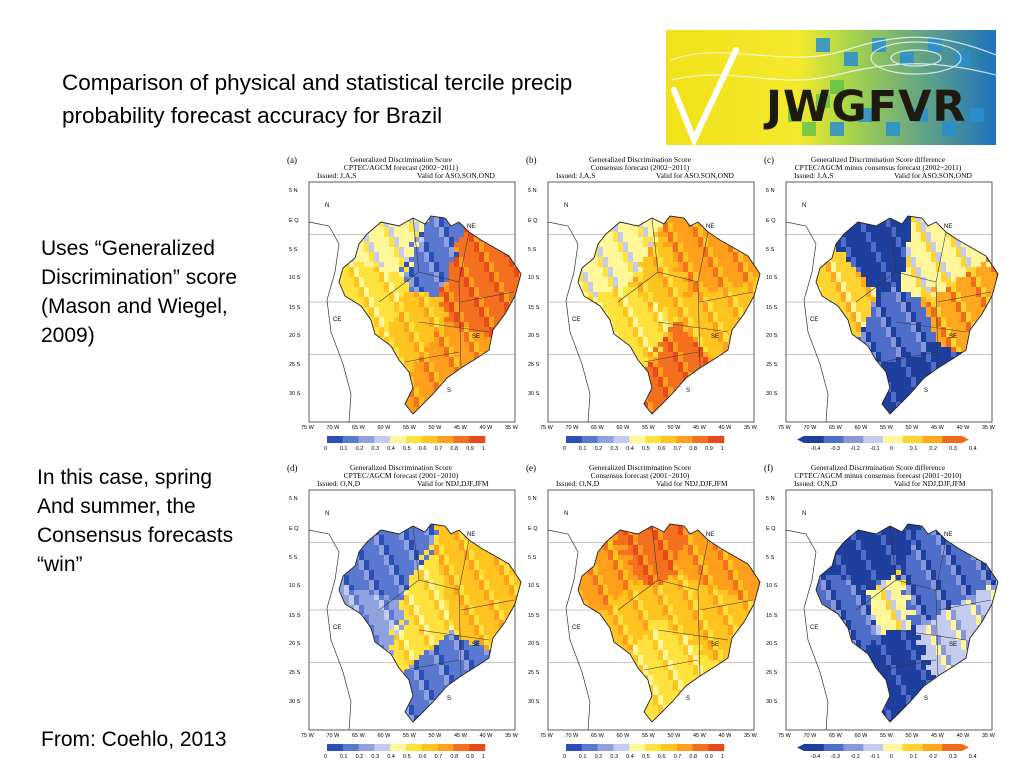 This screenshot has height=768, width=1024. Describe the element at coordinates (648, 428) in the screenshot. I see `longitude-tick-label: 55 W` at that location.